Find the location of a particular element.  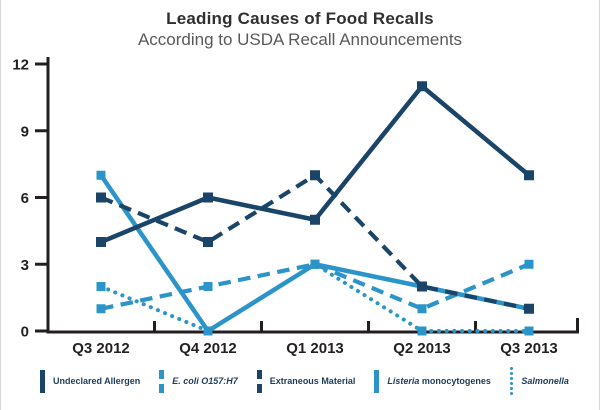

legend-item: Extraneous Material is located at coordinates (306, 381).